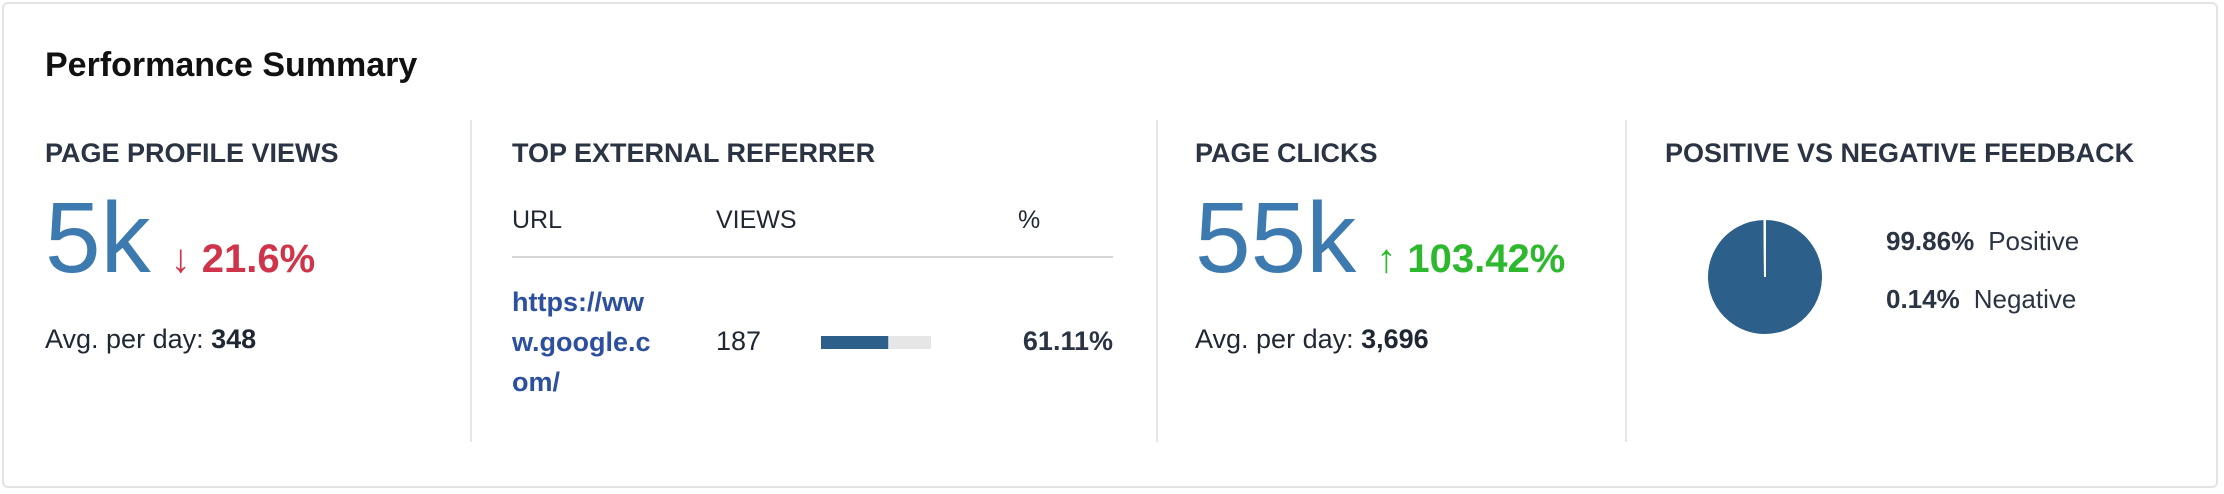  Describe the element at coordinates (231, 65) in the screenshot. I see `title: Performance Summary` at that location.